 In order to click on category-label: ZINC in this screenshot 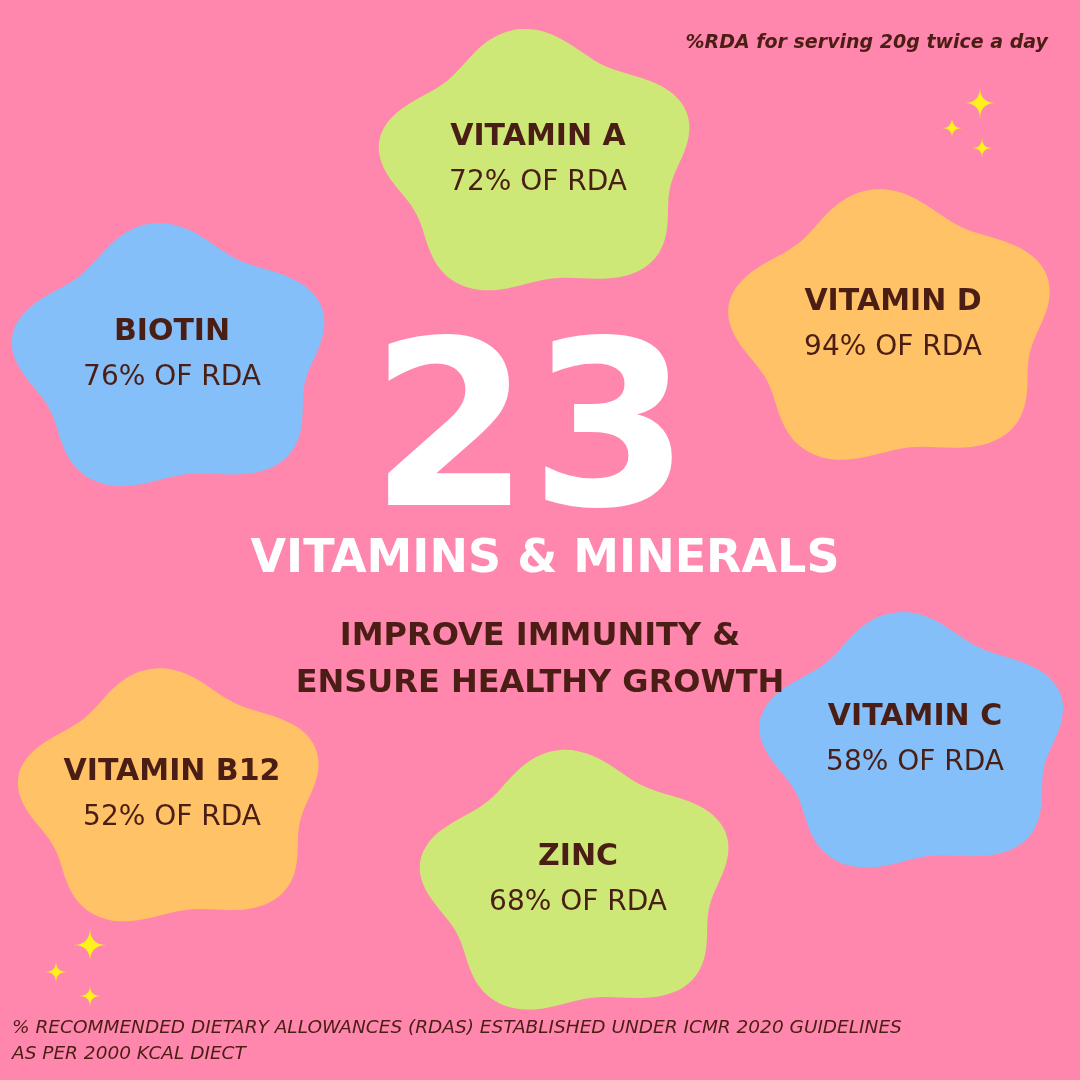, I will do `click(578, 854)`.